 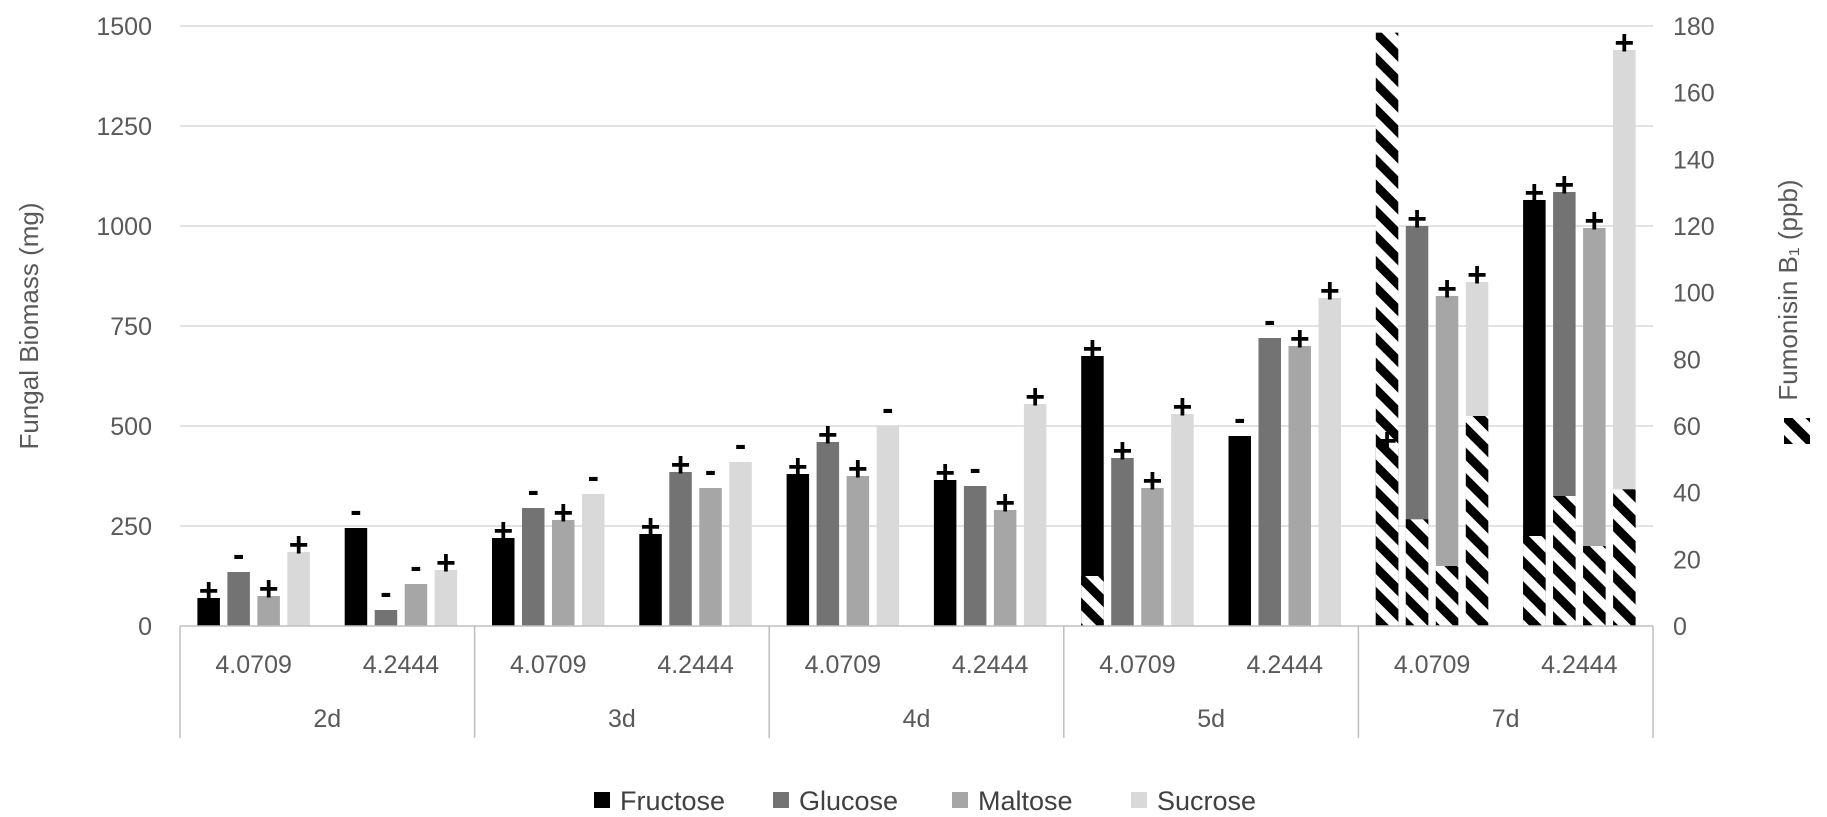 I want to click on y2-tick-label: 120, so click(x=1694, y=227).